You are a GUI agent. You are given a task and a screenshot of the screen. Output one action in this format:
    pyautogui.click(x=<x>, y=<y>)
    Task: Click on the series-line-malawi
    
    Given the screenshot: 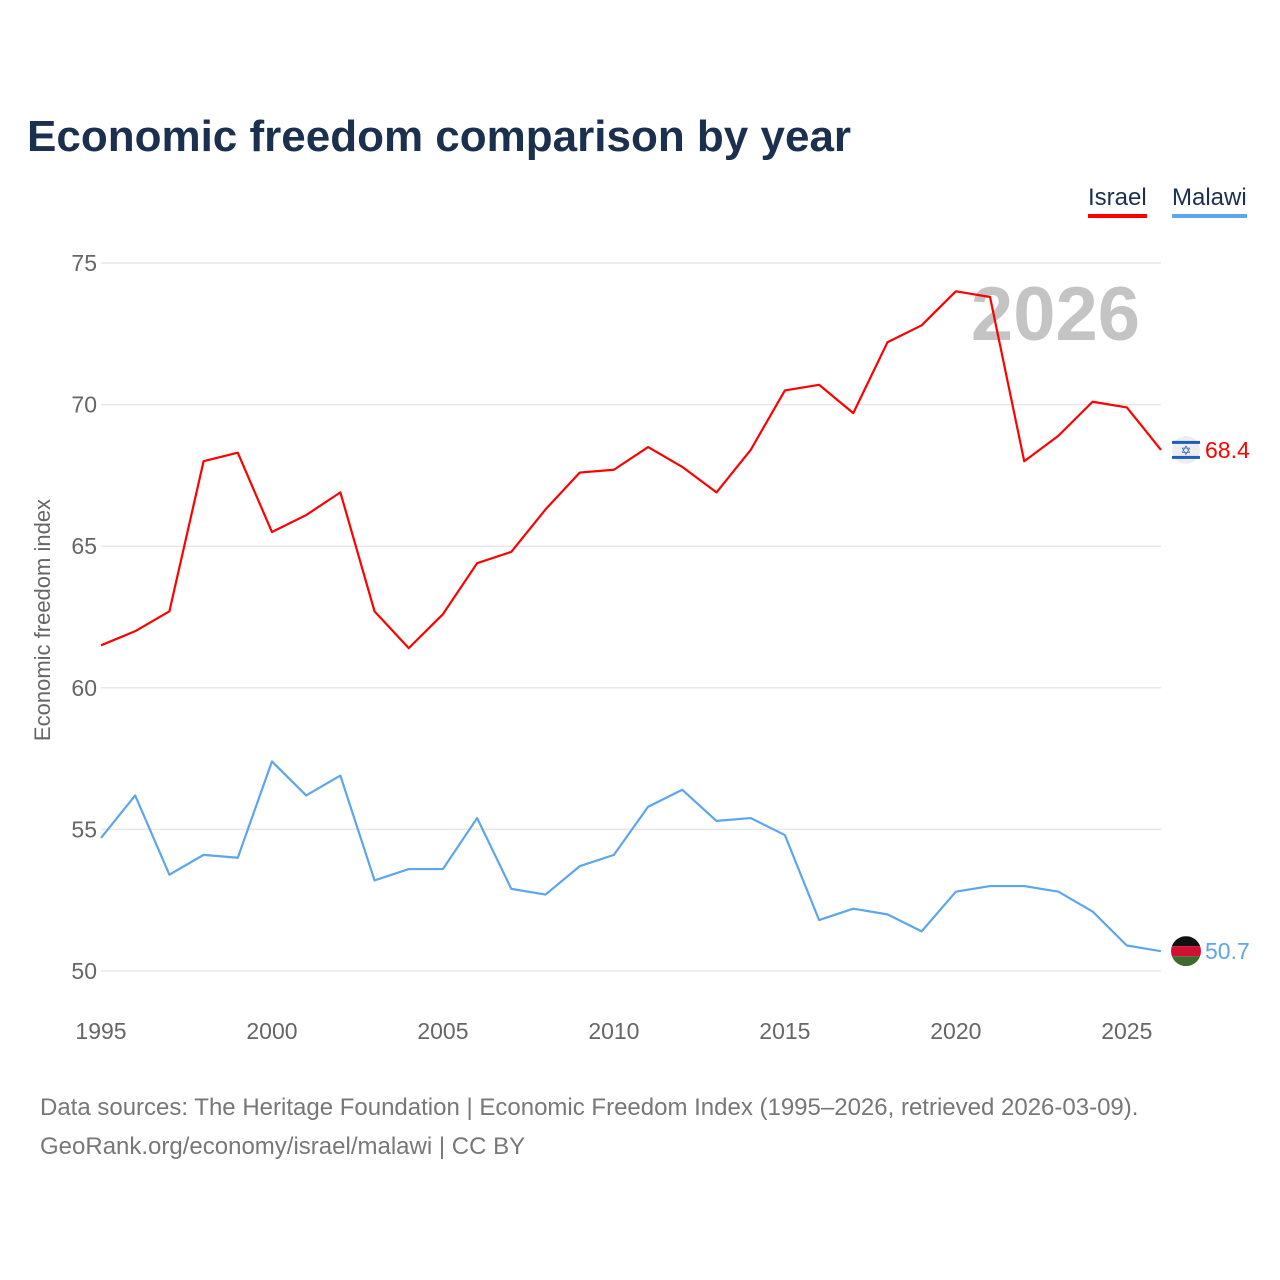 What is the action you would take?
    pyautogui.click(x=631, y=856)
    